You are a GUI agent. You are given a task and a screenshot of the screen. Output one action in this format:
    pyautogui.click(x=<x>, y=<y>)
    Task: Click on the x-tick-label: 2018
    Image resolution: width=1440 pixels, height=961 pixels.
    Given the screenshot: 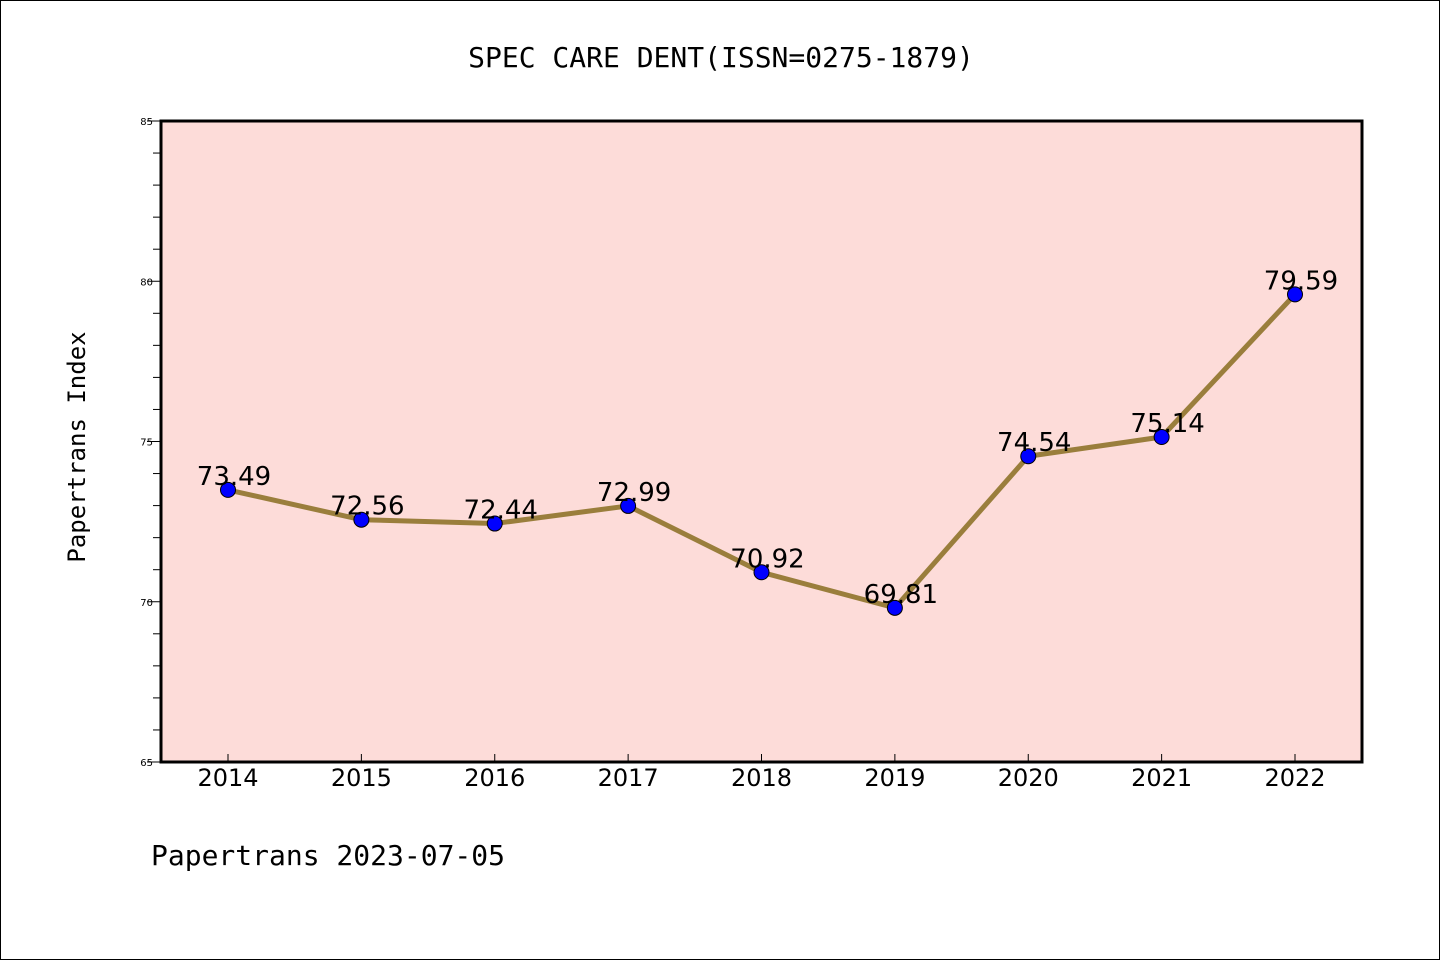 What is the action you would take?
    pyautogui.click(x=761, y=778)
    